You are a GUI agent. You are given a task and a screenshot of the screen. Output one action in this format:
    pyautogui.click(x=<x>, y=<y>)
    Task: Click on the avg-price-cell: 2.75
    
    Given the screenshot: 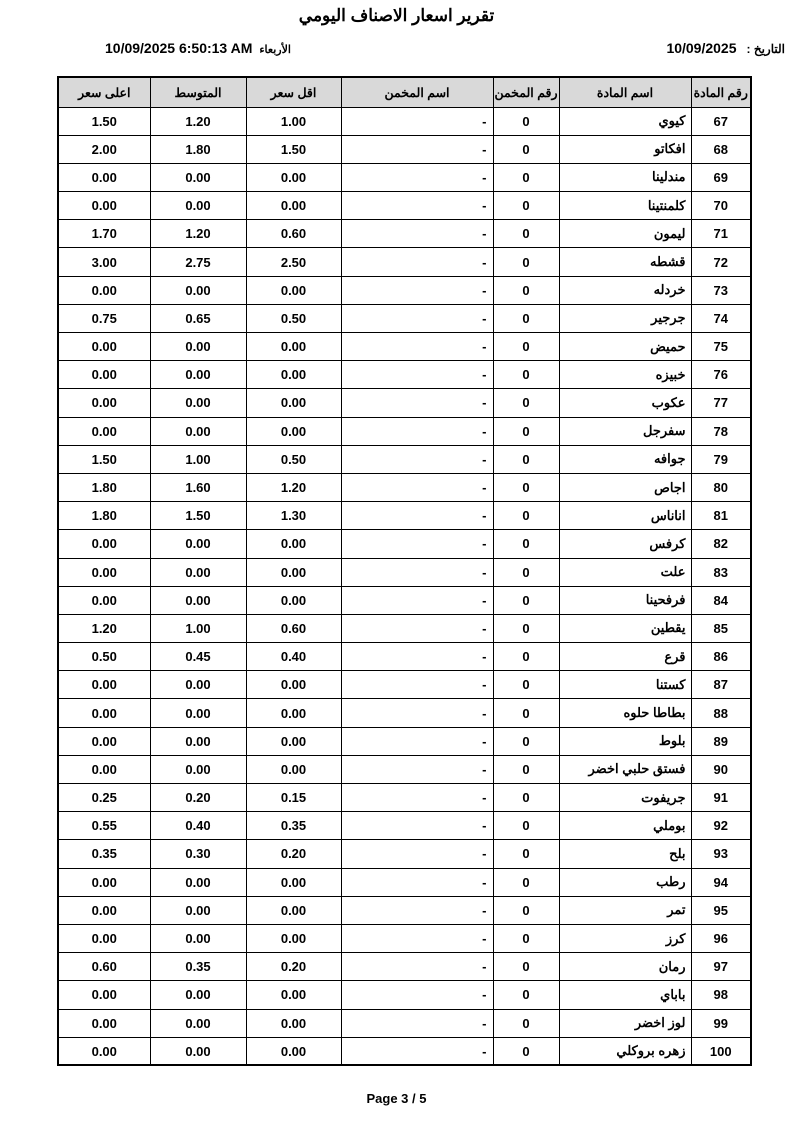 What is the action you would take?
    pyautogui.click(x=198, y=262)
    